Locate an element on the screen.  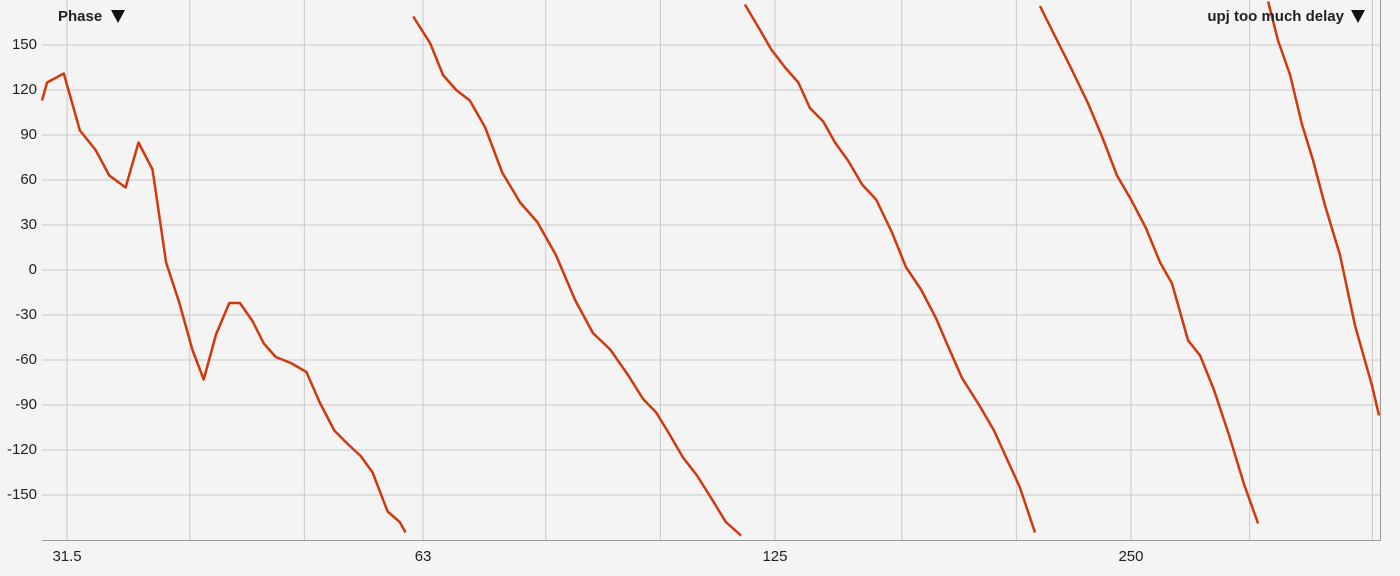
x-tick-label: 125 is located at coordinates (774, 556).